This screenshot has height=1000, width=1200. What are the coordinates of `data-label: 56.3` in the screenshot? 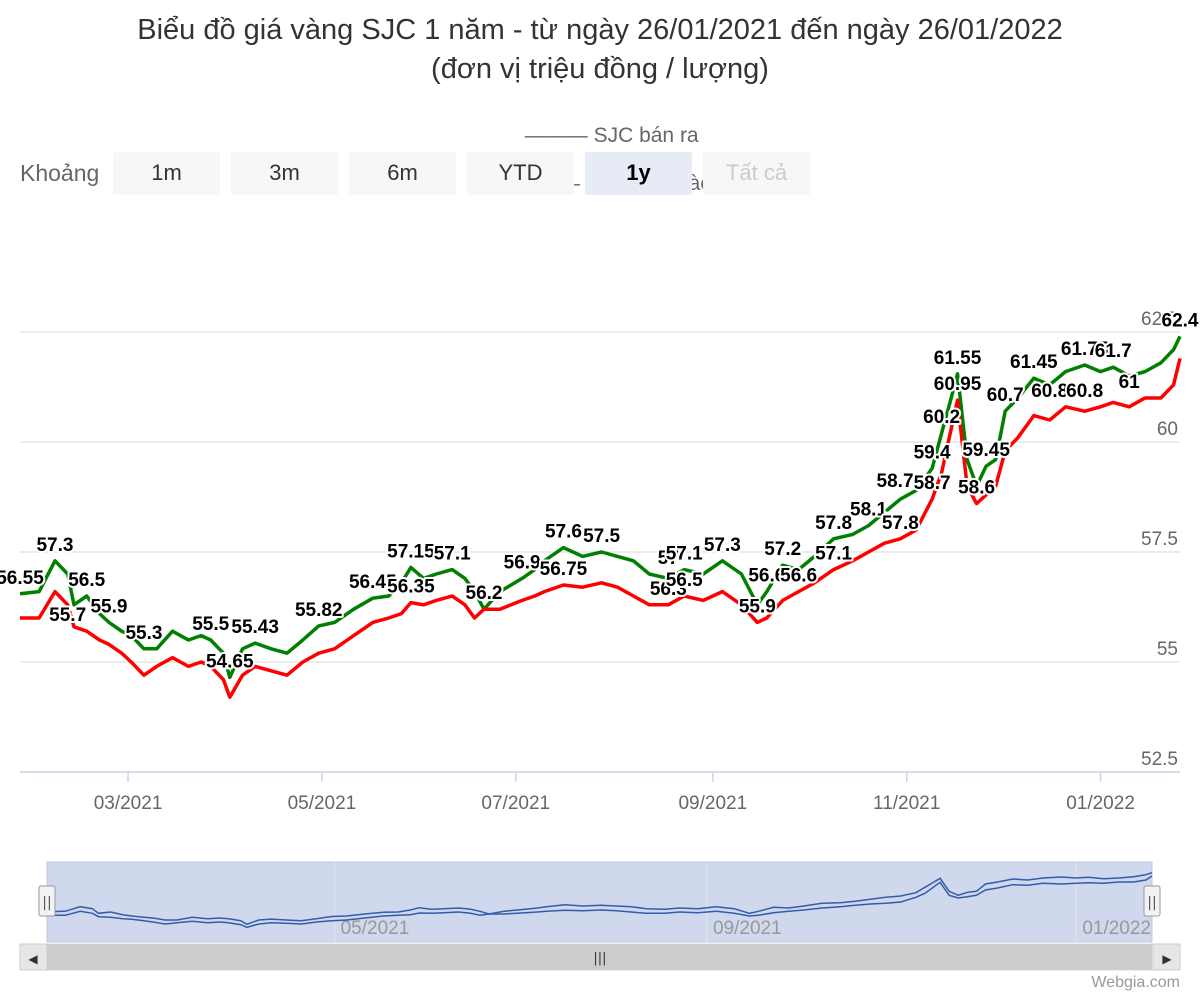 It's located at (668, 589).